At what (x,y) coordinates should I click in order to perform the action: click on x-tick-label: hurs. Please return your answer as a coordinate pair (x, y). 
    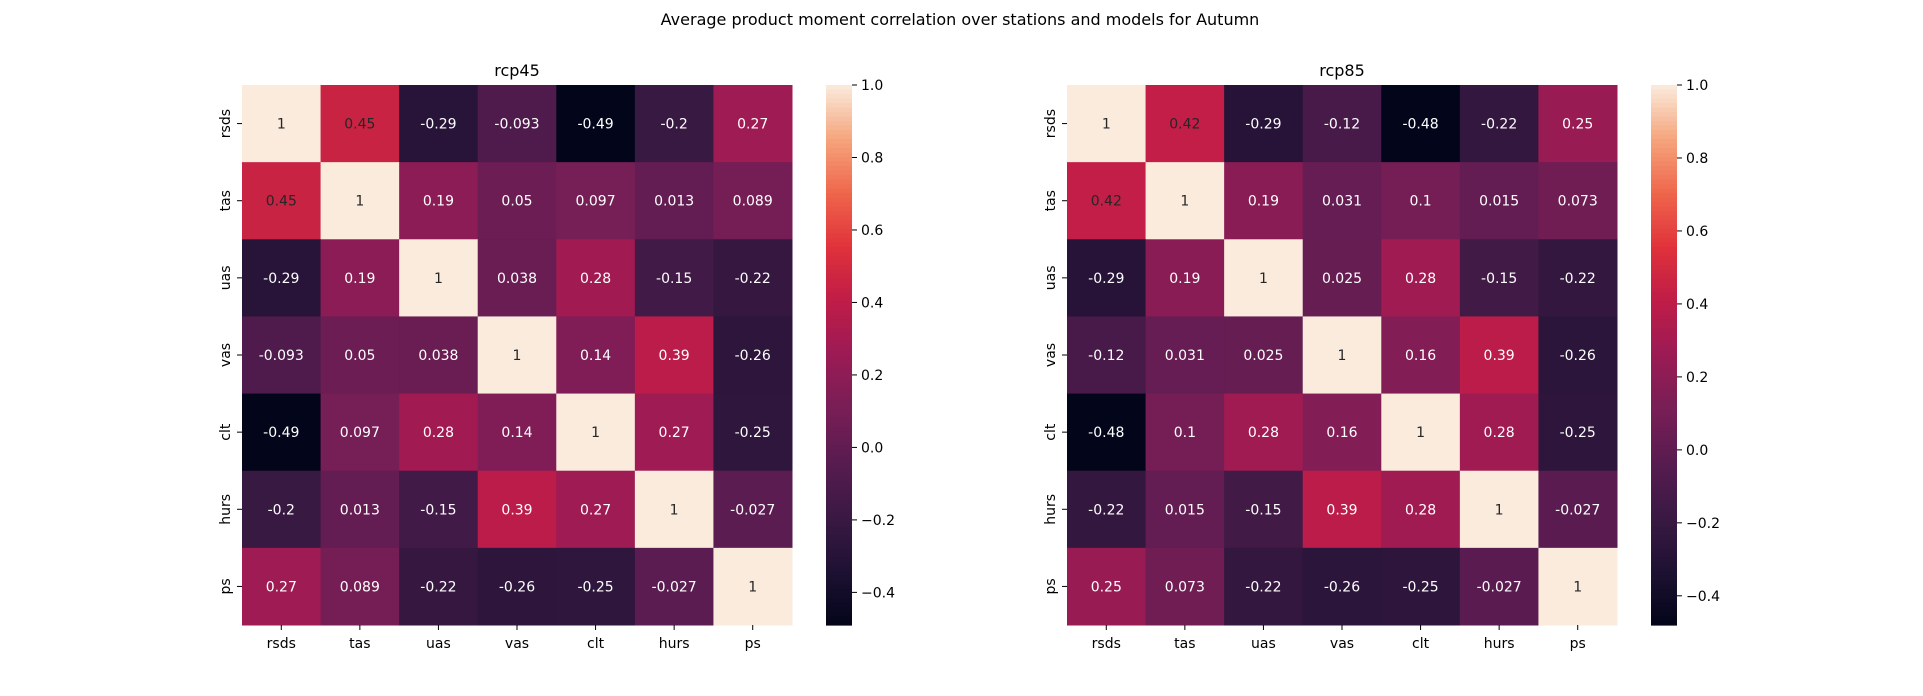
    Looking at the image, I should click on (1499, 644).